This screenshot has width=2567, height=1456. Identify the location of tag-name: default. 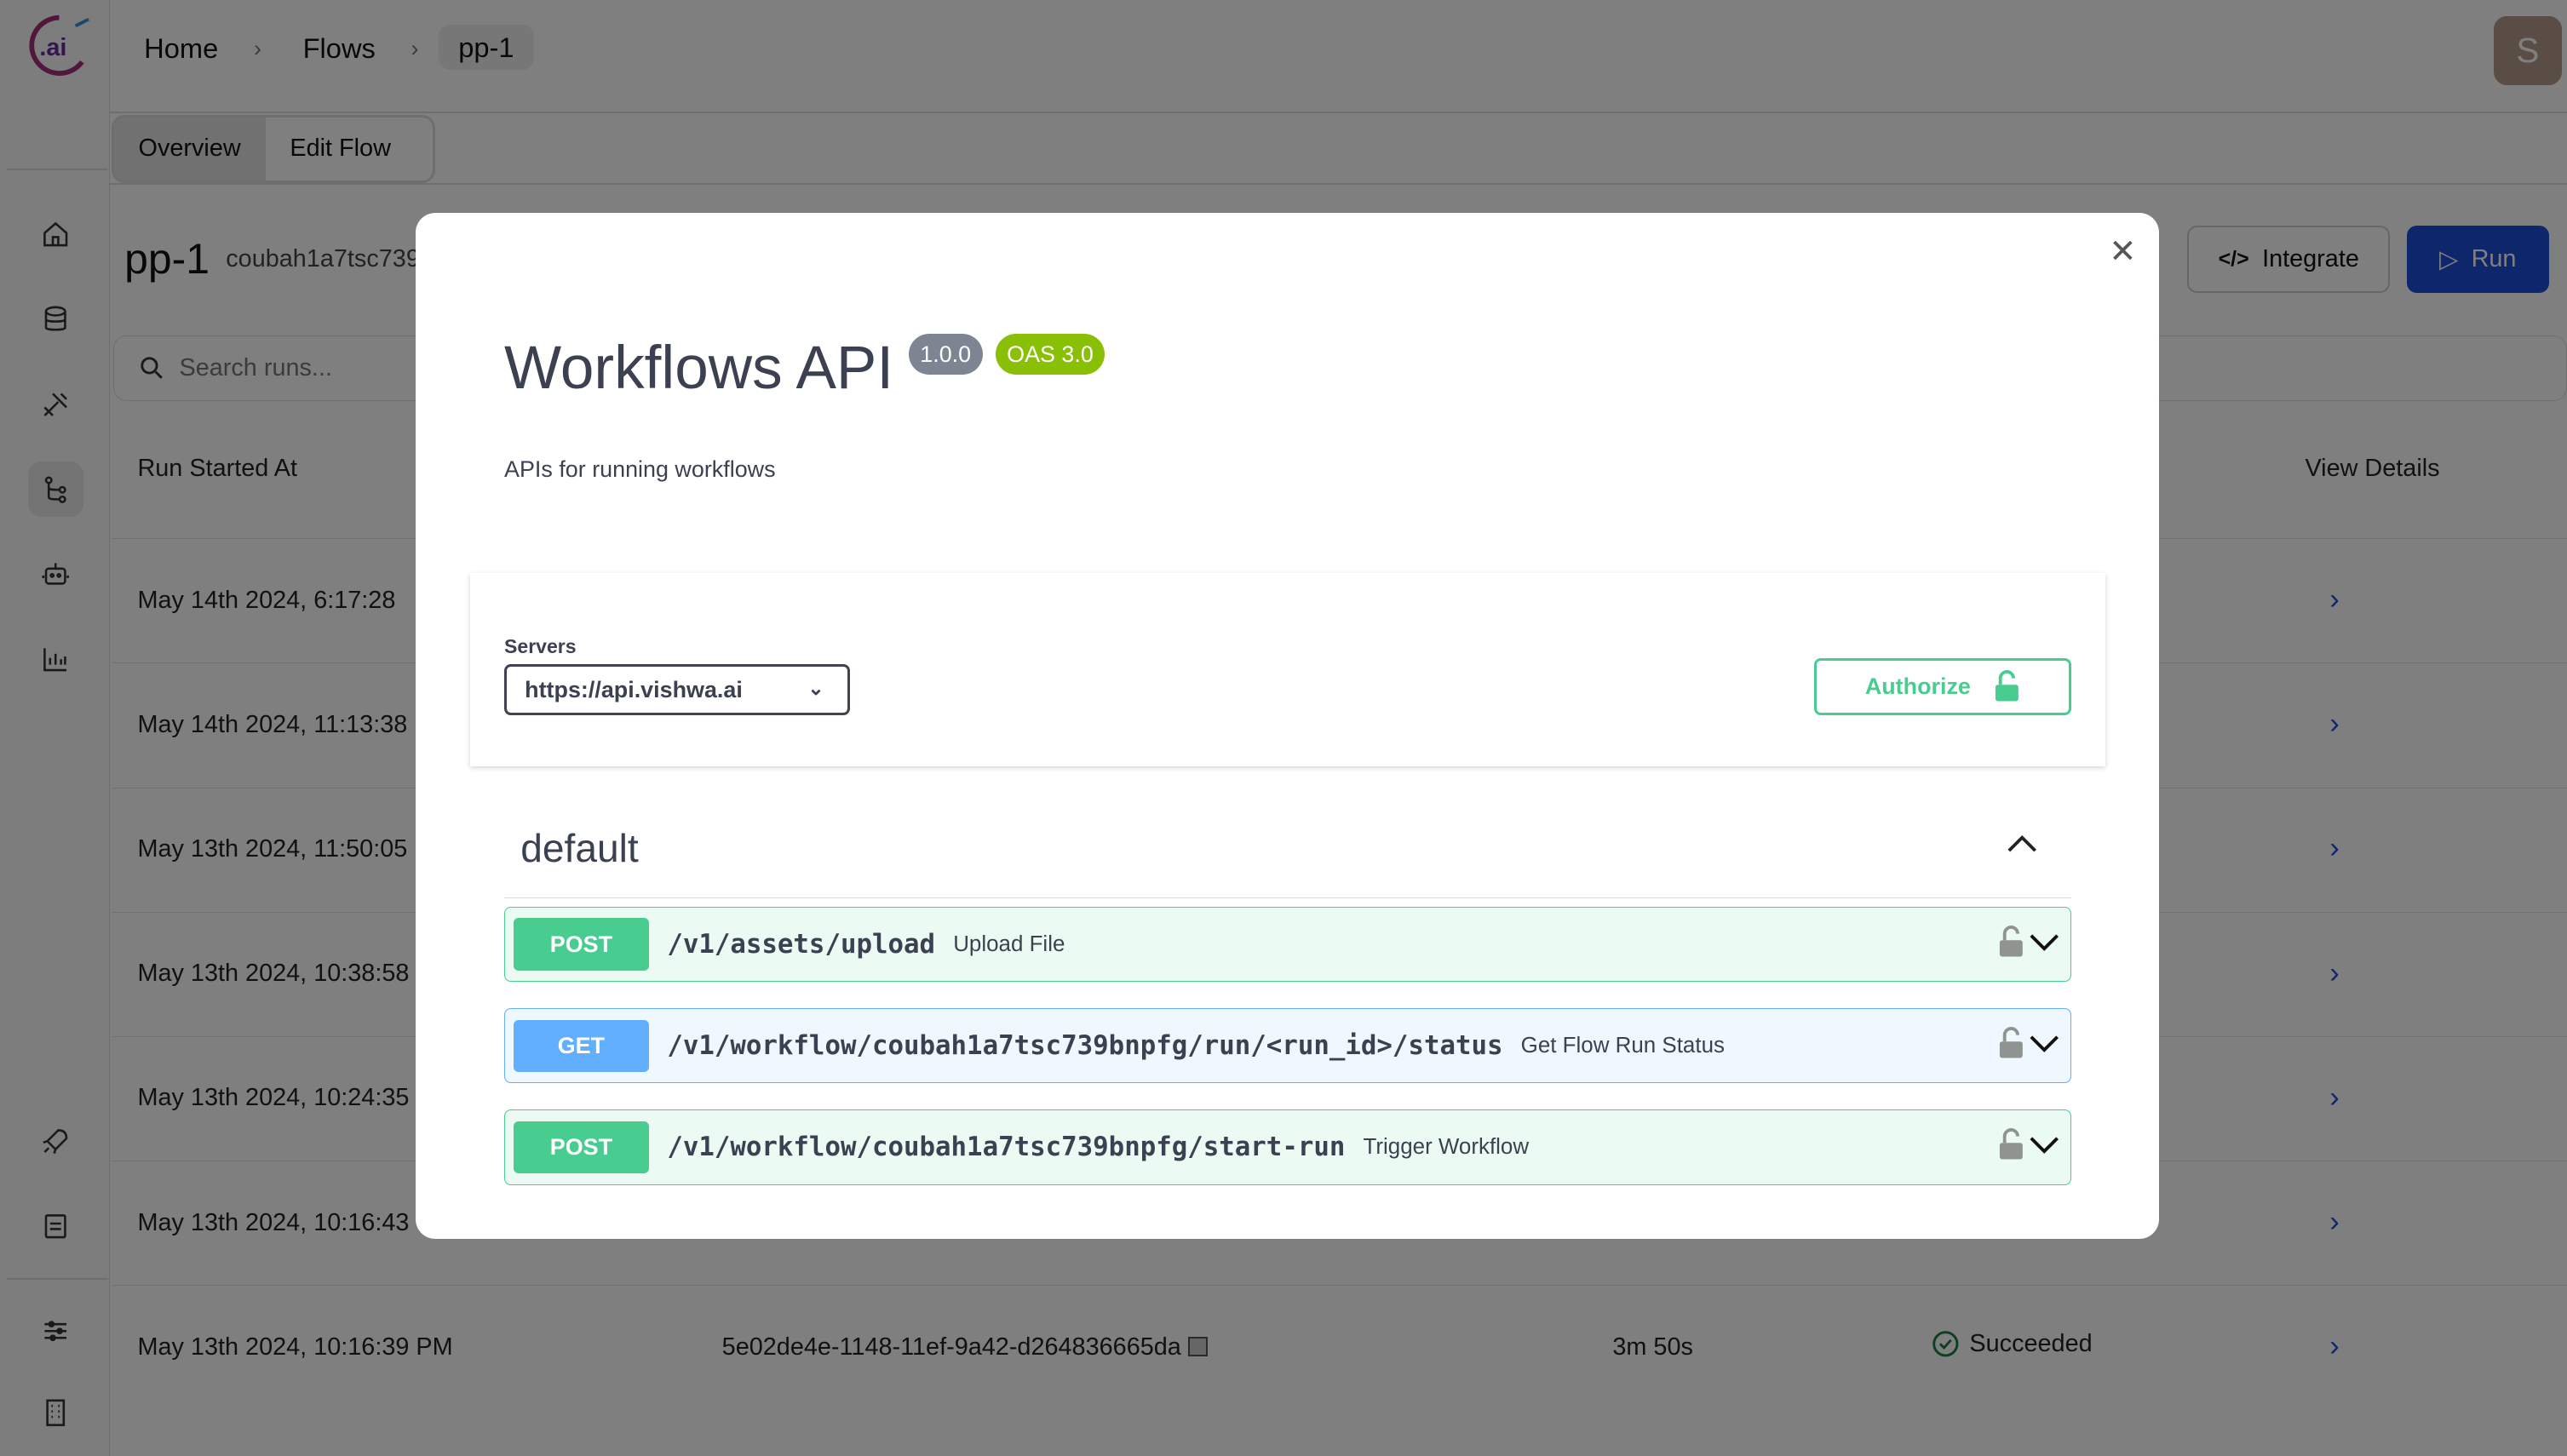
(579, 848).